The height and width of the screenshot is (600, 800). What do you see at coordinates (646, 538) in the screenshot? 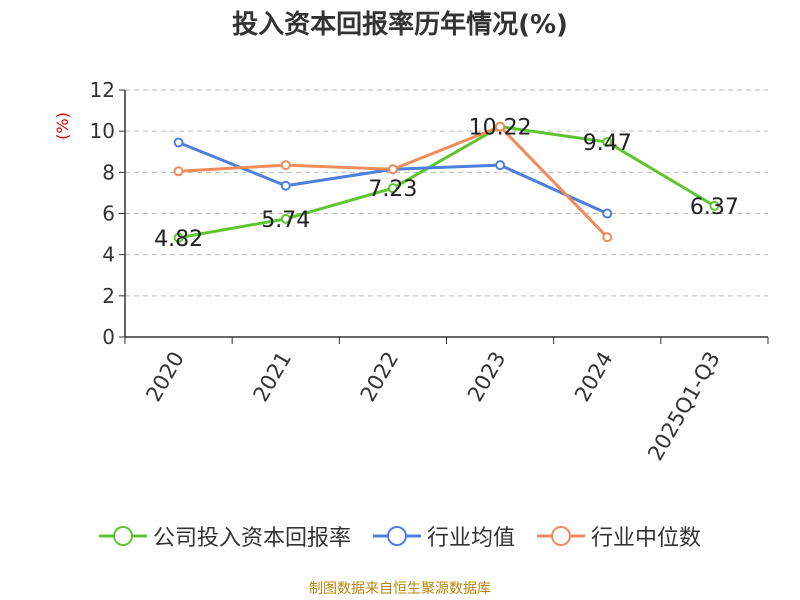
I see `legend-label: 行业中位数` at bounding box center [646, 538].